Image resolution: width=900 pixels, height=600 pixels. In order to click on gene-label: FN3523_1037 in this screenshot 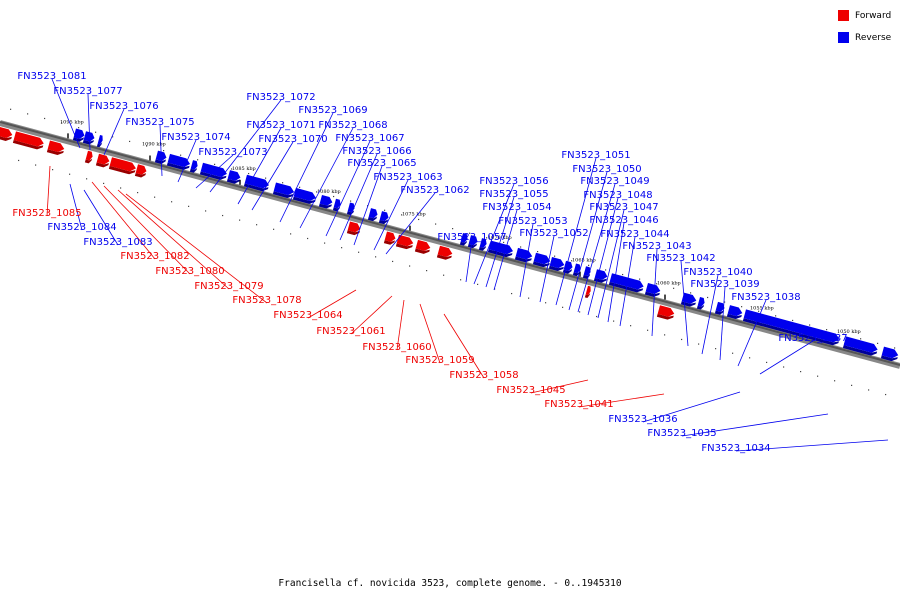, I will do `click(812, 338)`.